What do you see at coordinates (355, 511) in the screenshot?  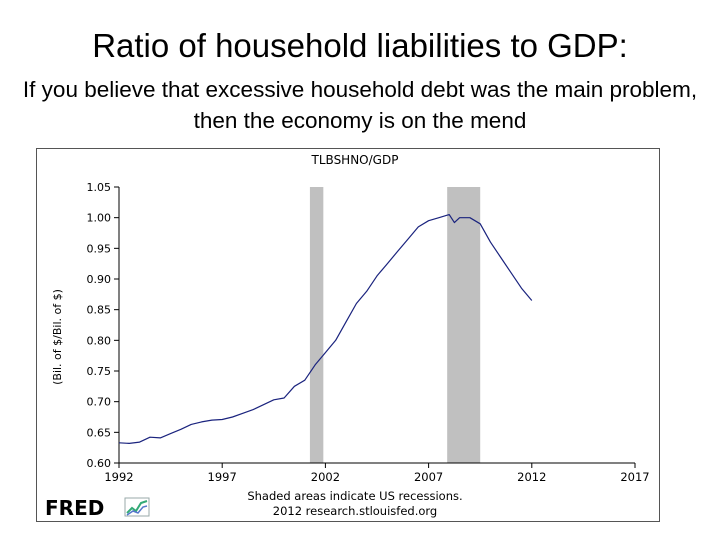 I see `source-note: 2012 research.stlouisfed.org` at bounding box center [355, 511].